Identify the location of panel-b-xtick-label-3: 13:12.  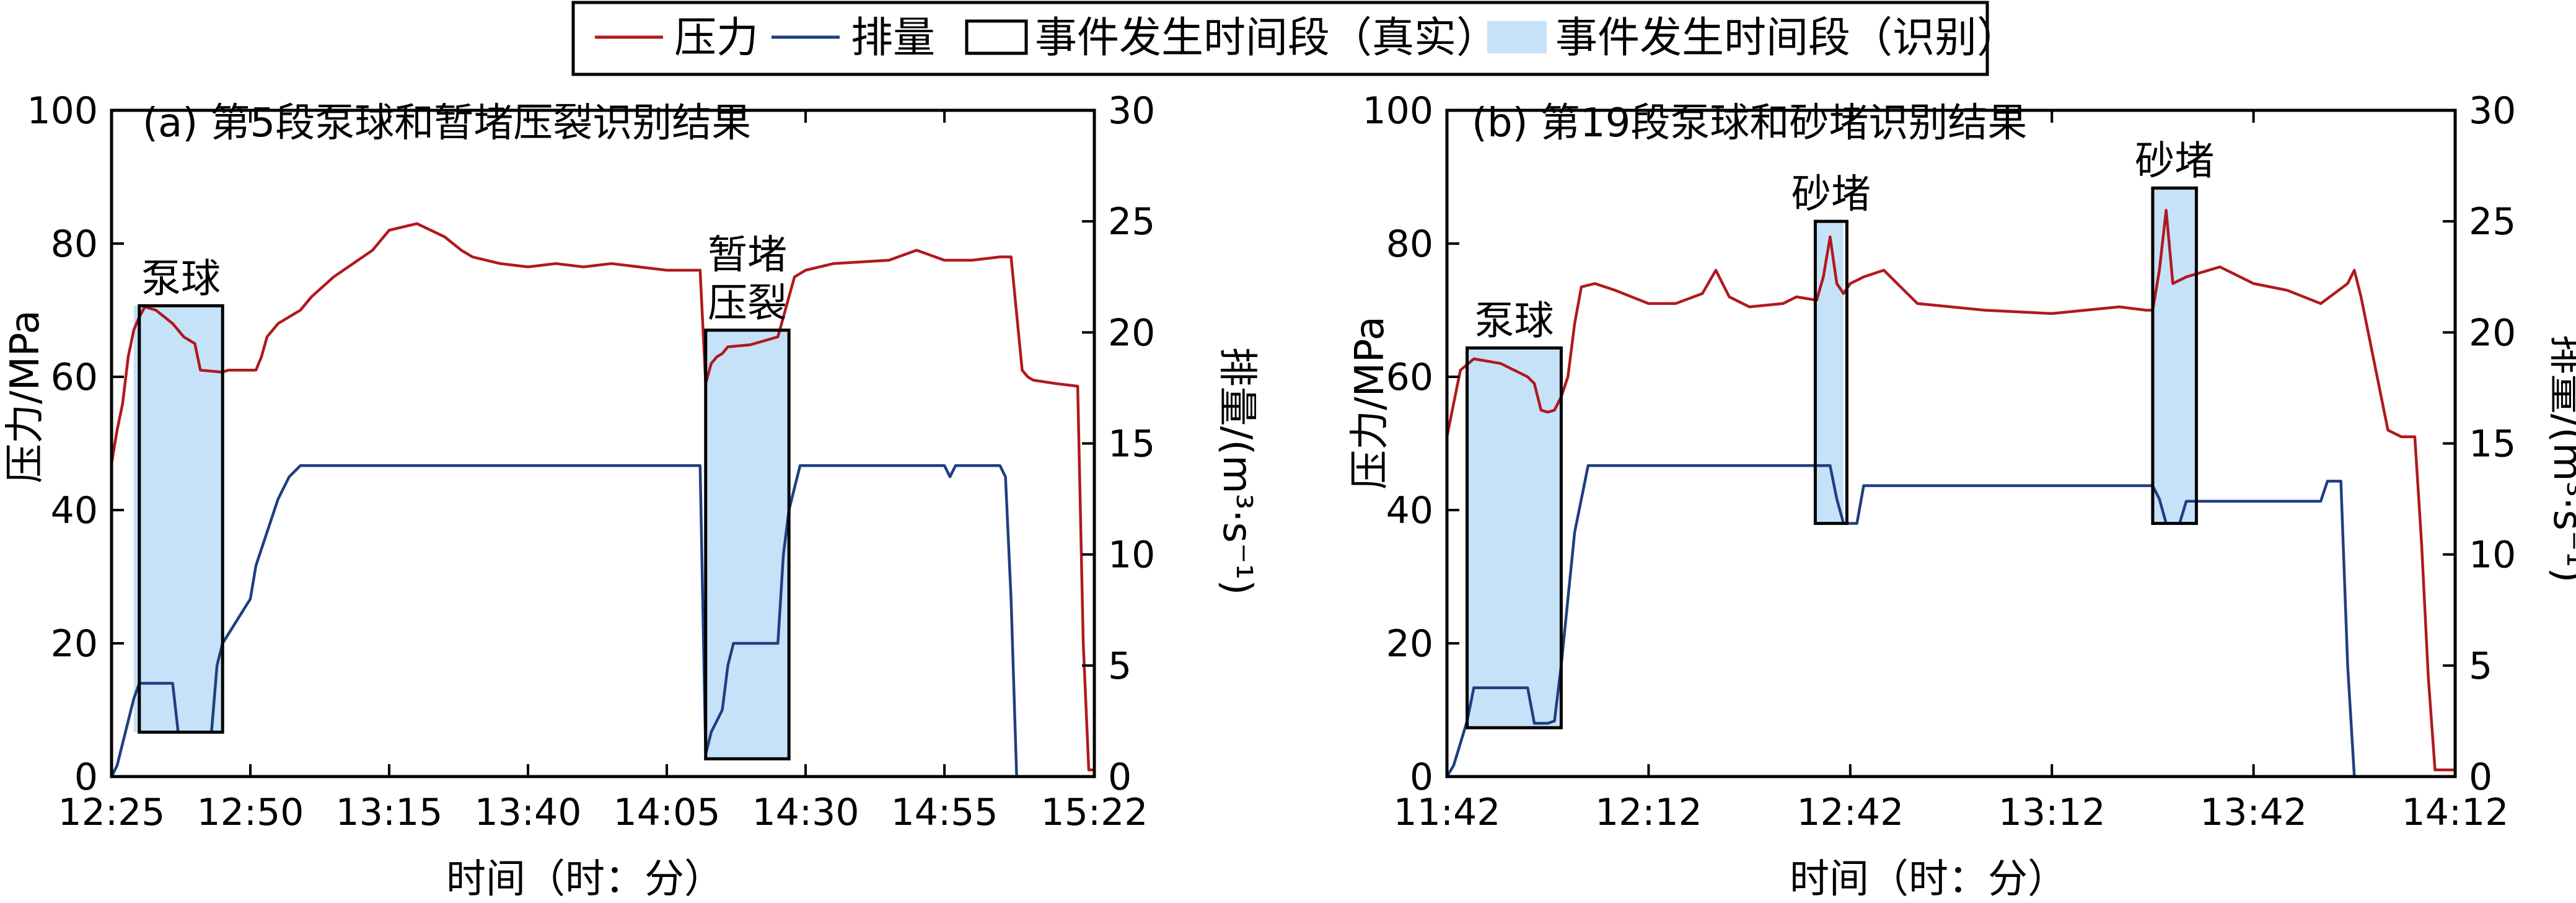
(2052, 812).